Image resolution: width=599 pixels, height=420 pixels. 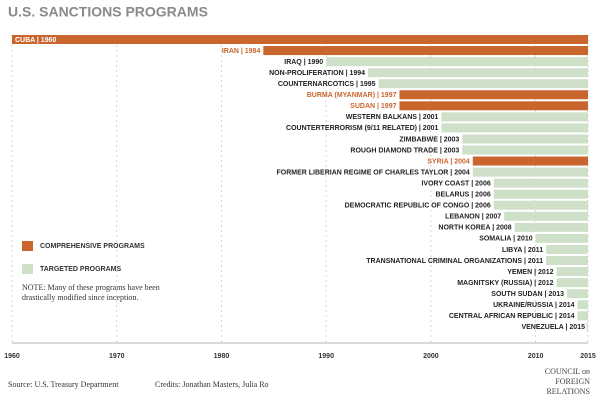 What do you see at coordinates (536, 356) in the screenshot?
I see `x-tick-label: 2010` at bounding box center [536, 356].